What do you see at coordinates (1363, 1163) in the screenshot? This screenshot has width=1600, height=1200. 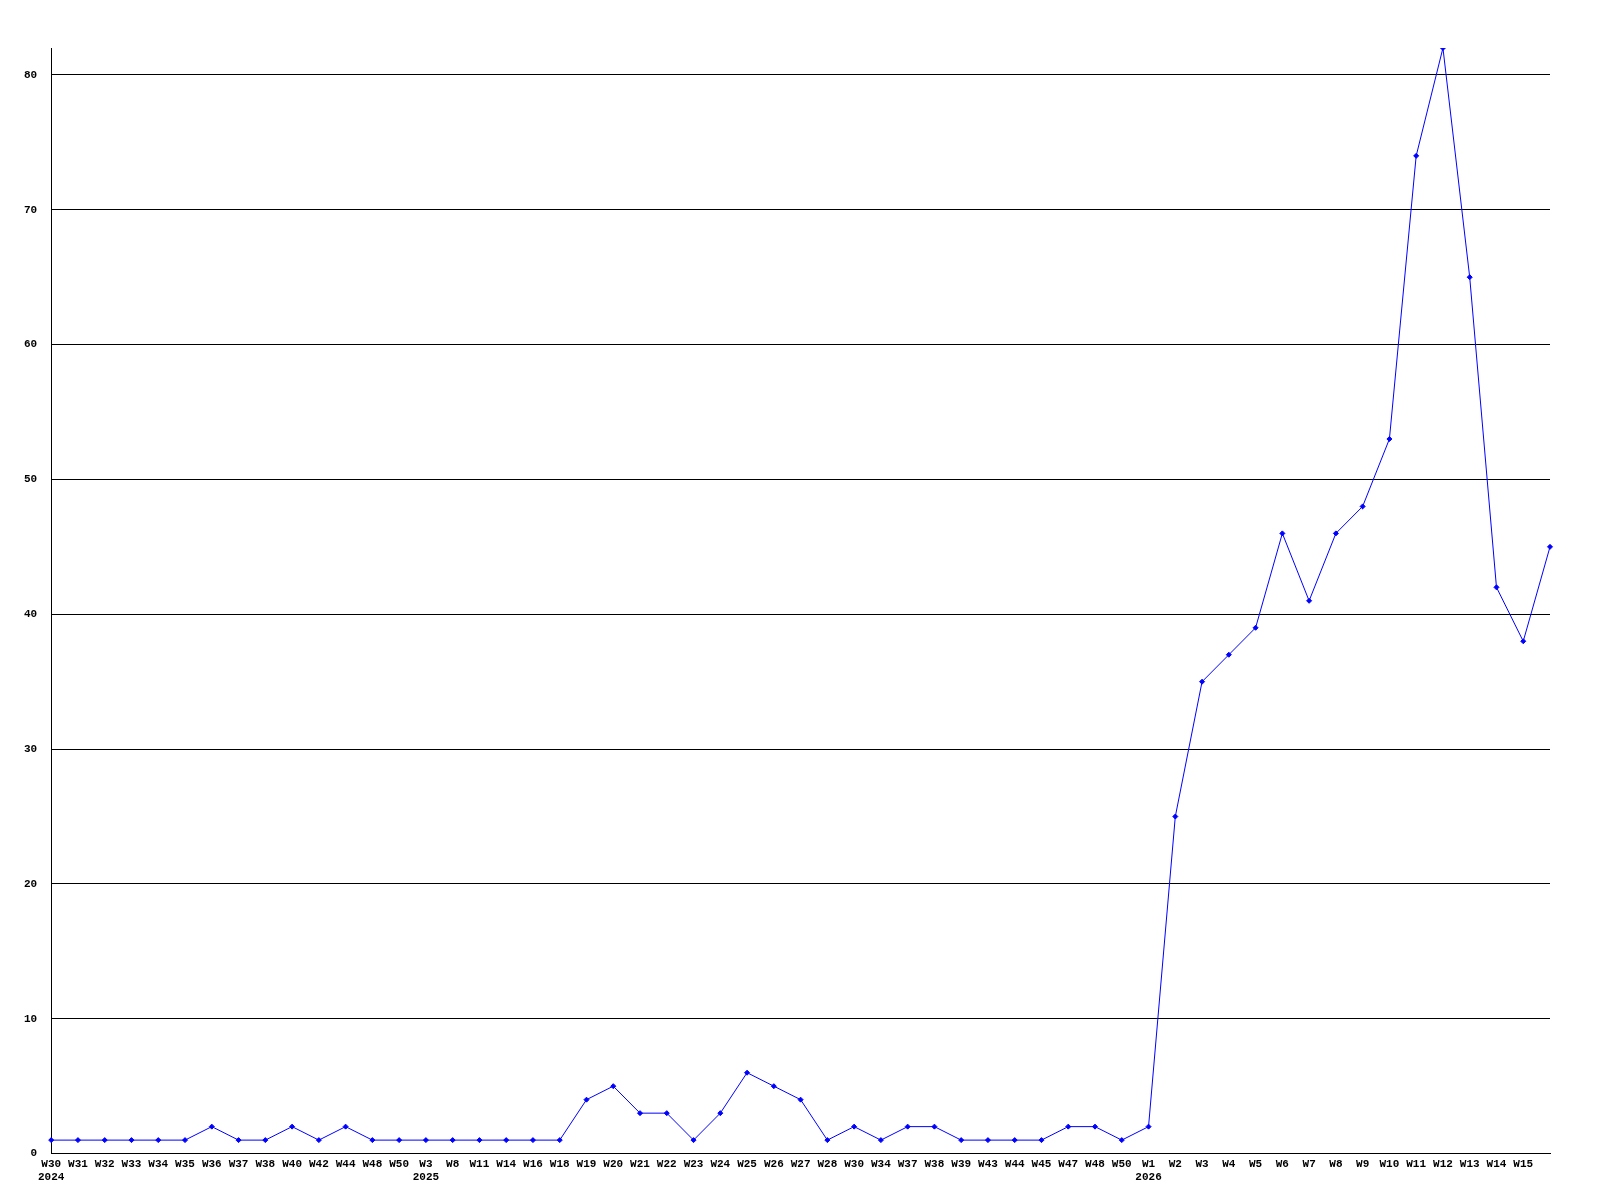 I see `x-tick-label: W9` at bounding box center [1363, 1163].